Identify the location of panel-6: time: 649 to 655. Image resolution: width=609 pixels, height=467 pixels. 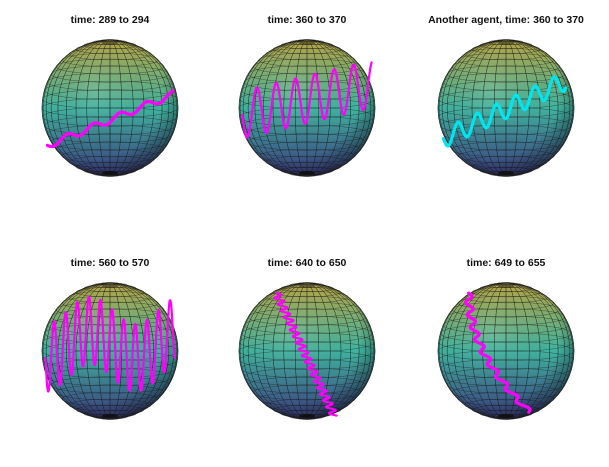
(506, 352).